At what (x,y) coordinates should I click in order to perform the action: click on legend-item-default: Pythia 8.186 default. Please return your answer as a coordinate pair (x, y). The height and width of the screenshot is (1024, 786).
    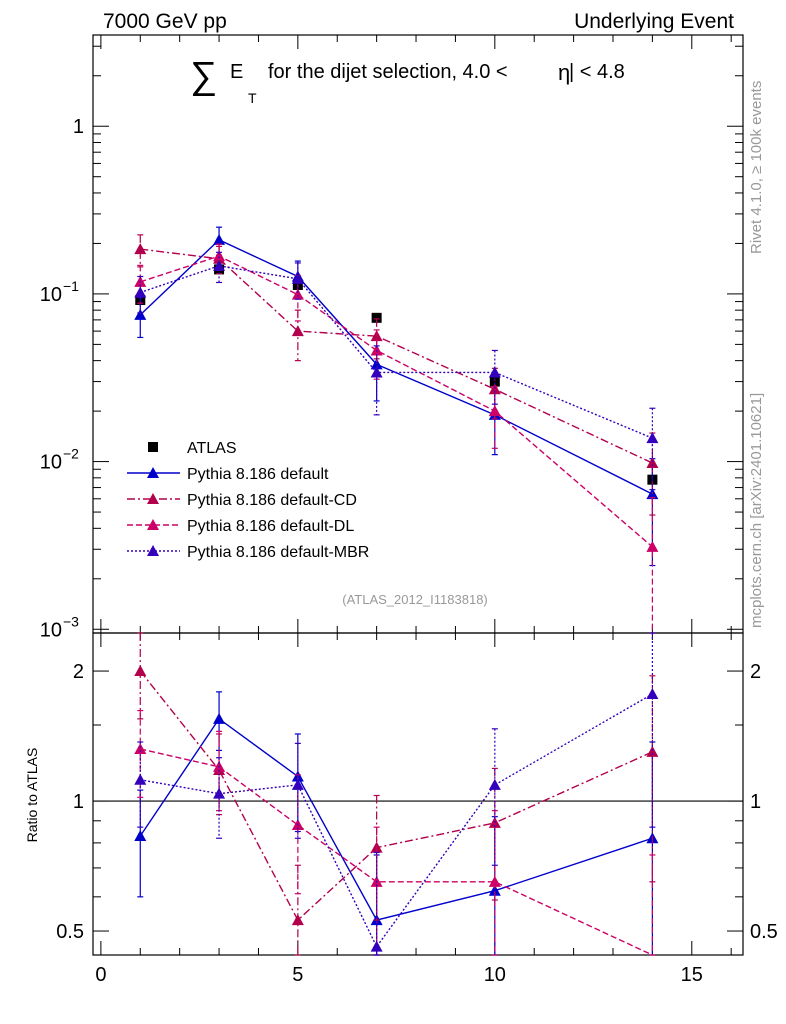
    Looking at the image, I should click on (228, 474).